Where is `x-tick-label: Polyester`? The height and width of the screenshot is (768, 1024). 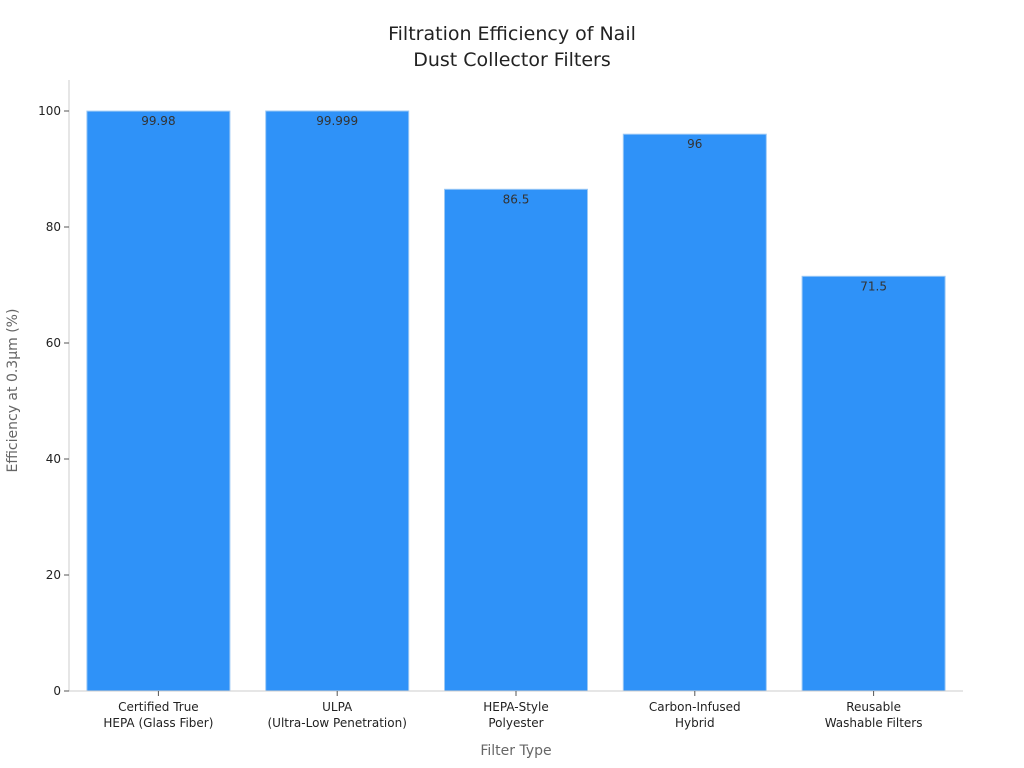 x-tick-label: Polyester is located at coordinates (515, 723).